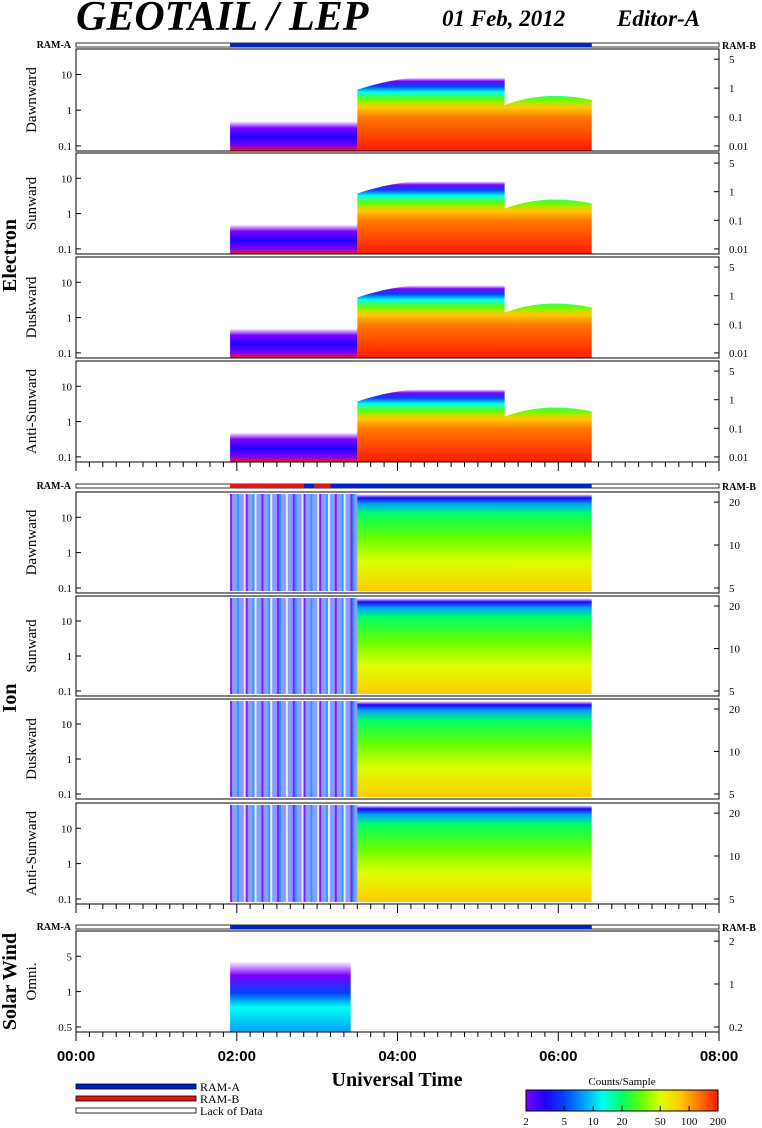 The width and height of the screenshot is (762, 1128). I want to click on colorbar-tick-label: 2, so click(526, 1122).